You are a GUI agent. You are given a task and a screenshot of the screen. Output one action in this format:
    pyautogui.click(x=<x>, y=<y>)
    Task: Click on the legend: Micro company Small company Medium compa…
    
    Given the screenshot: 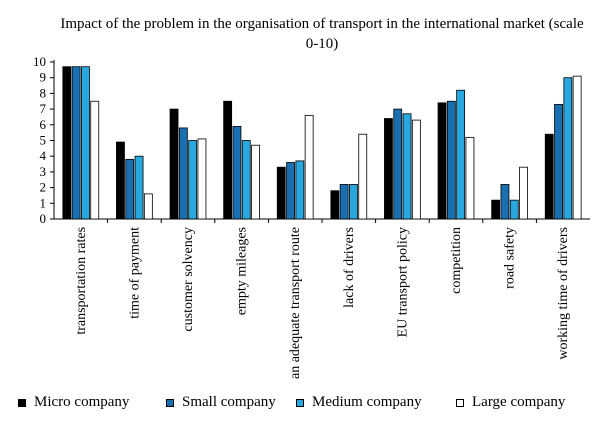 What is the action you would take?
    pyautogui.click(x=302, y=407)
    